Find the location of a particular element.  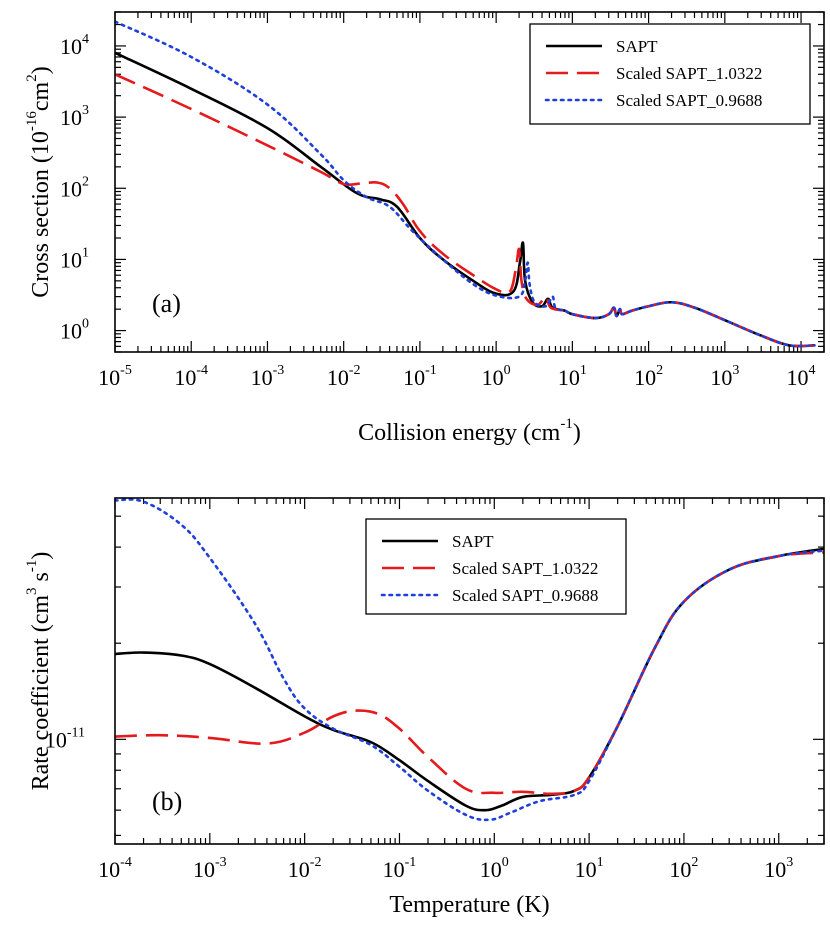

y-tick-label: 10¹ is located at coordinates (74, 258).